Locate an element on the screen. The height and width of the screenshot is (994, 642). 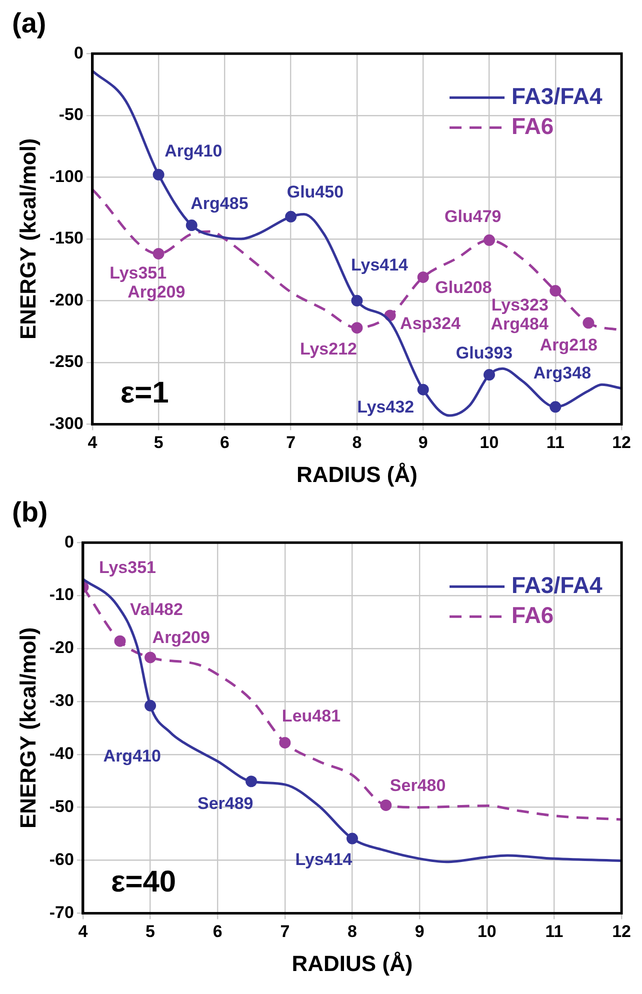
annotation: Arg348 is located at coordinates (562, 373).